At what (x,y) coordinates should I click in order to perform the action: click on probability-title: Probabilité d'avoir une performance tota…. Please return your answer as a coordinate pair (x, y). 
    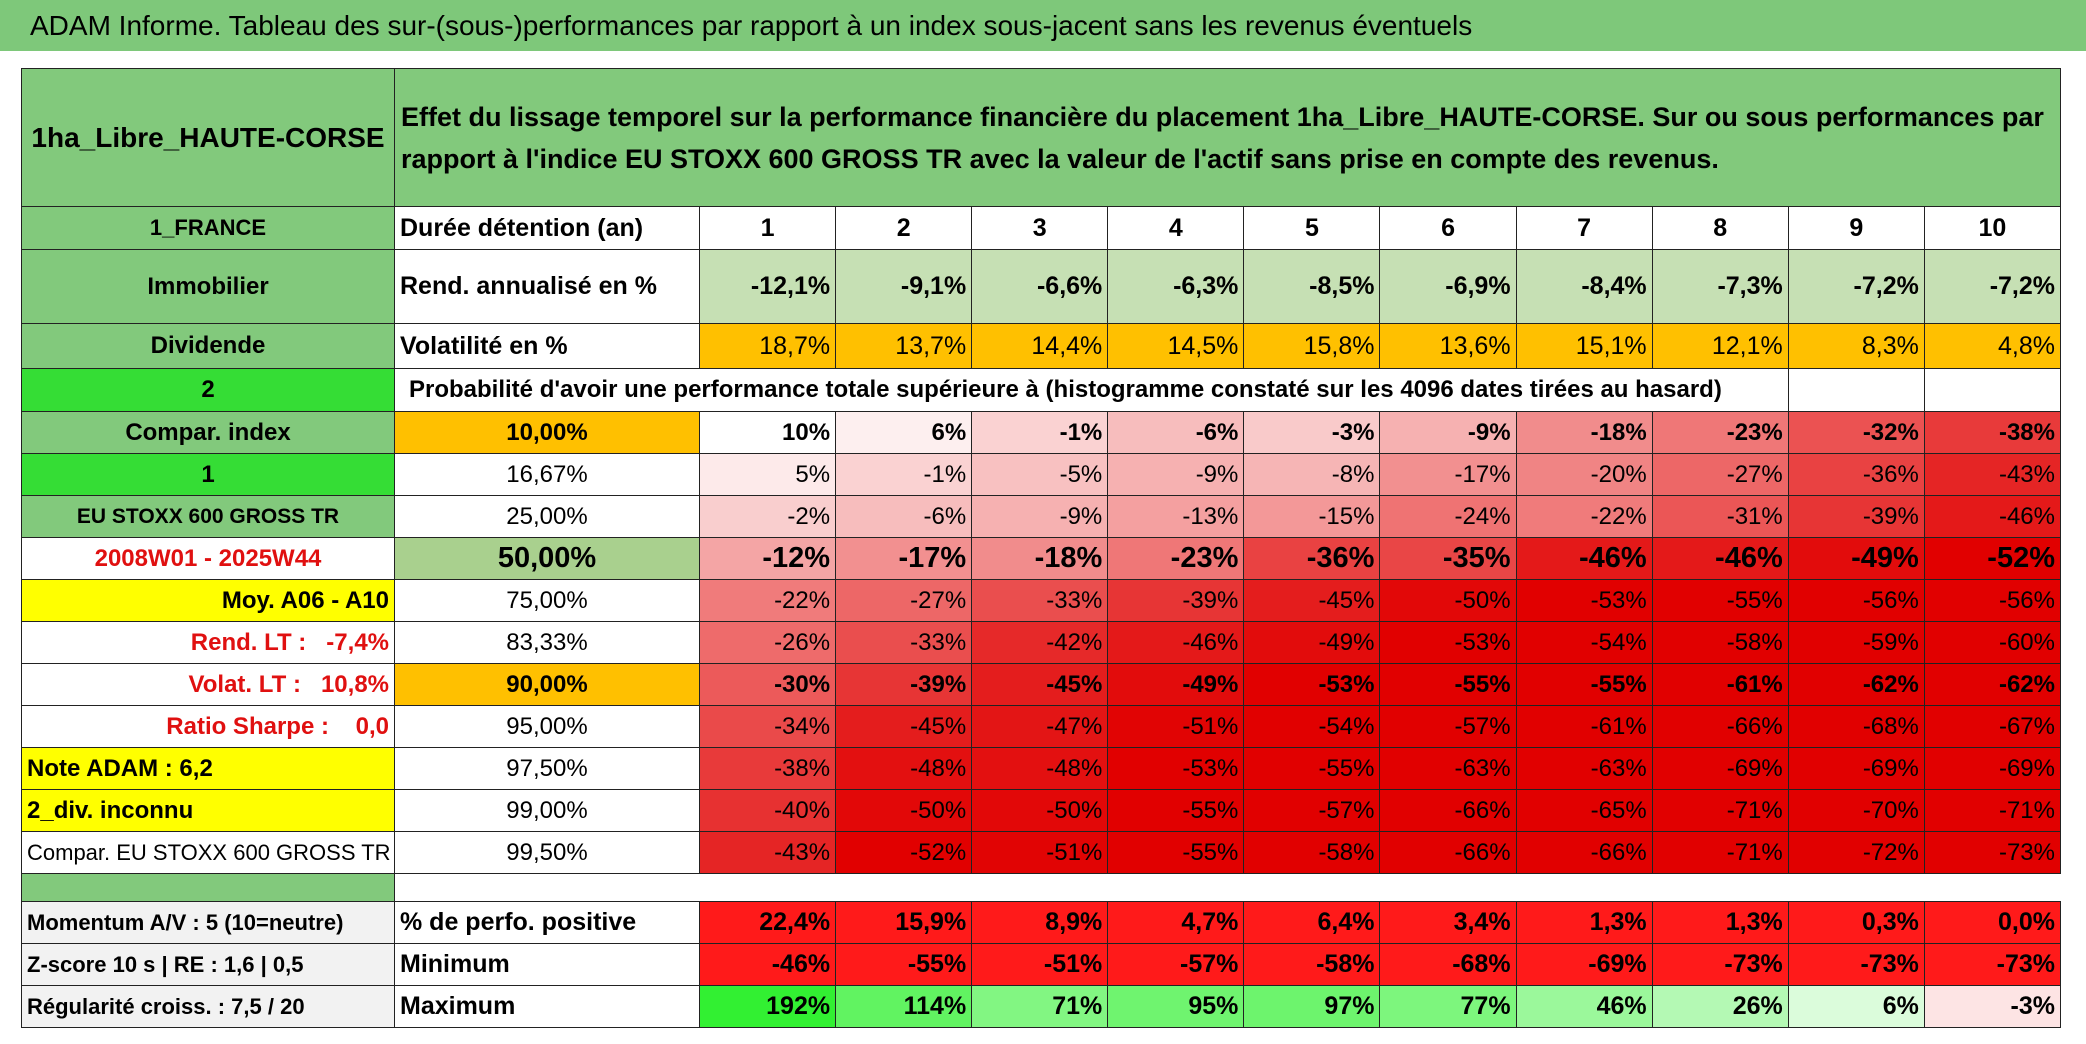
    Looking at the image, I should click on (1091, 390).